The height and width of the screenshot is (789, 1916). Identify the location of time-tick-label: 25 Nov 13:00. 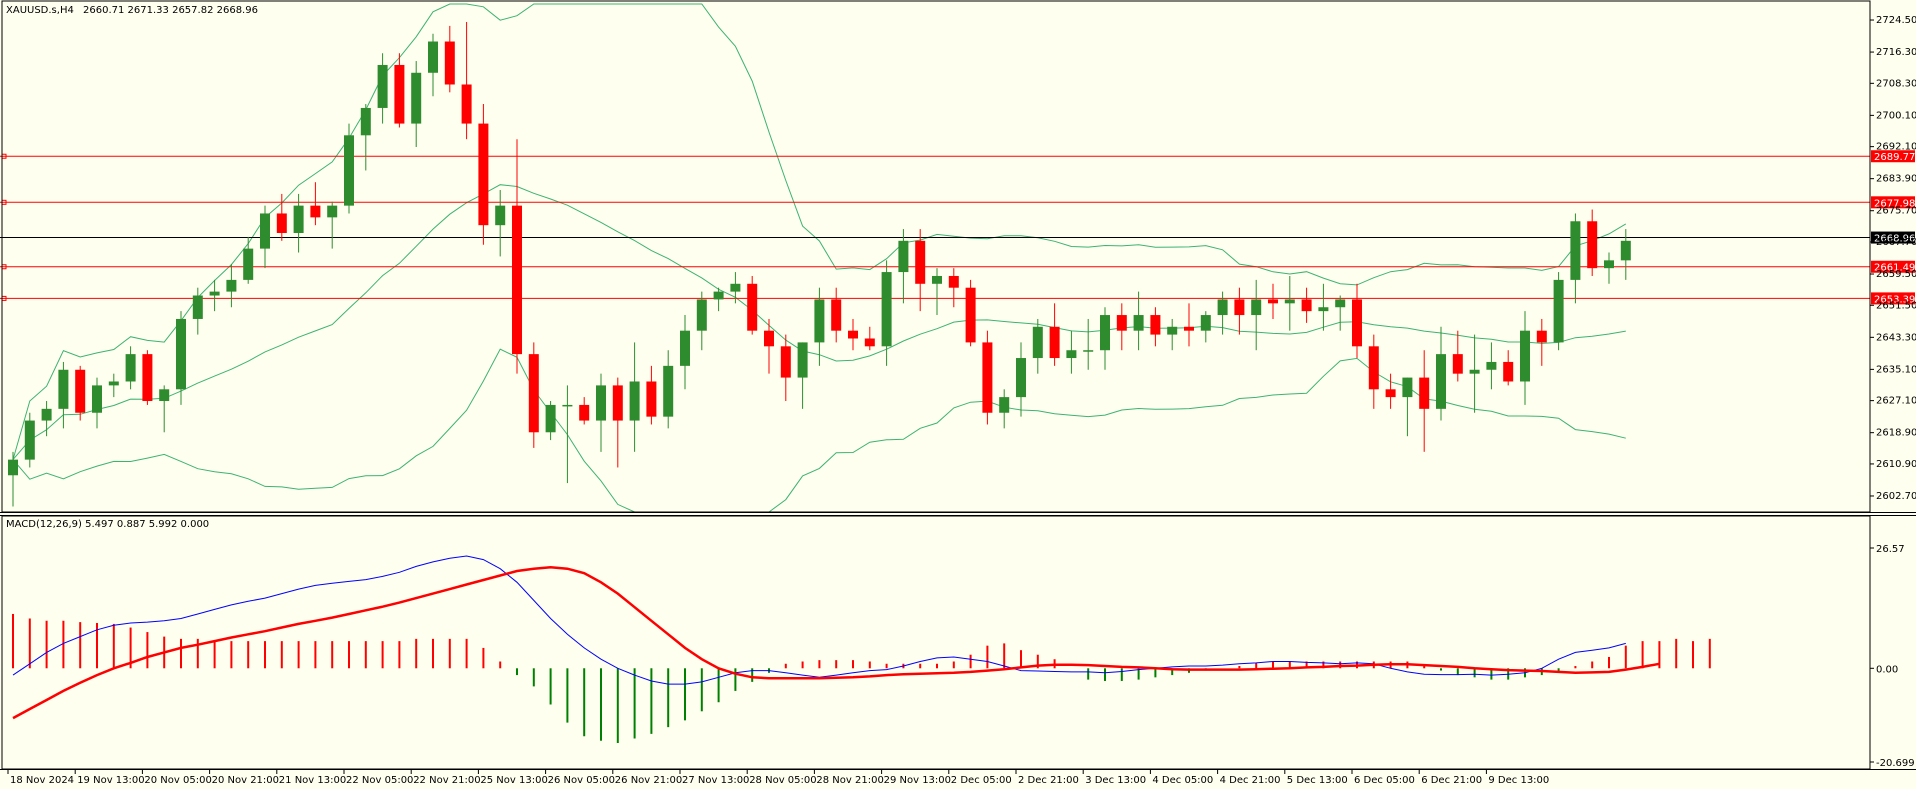
(513, 780).